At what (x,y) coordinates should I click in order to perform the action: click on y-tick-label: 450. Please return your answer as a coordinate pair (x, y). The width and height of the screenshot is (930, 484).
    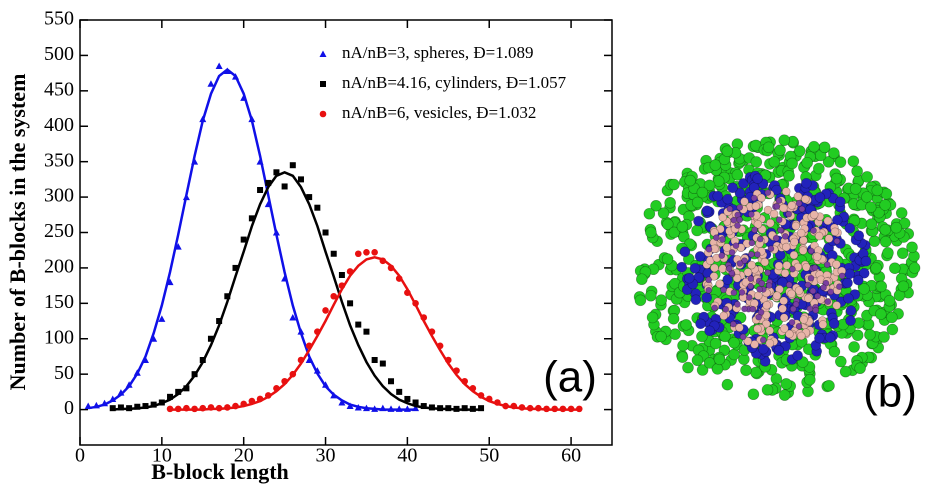
    Looking at the image, I should click on (59, 89).